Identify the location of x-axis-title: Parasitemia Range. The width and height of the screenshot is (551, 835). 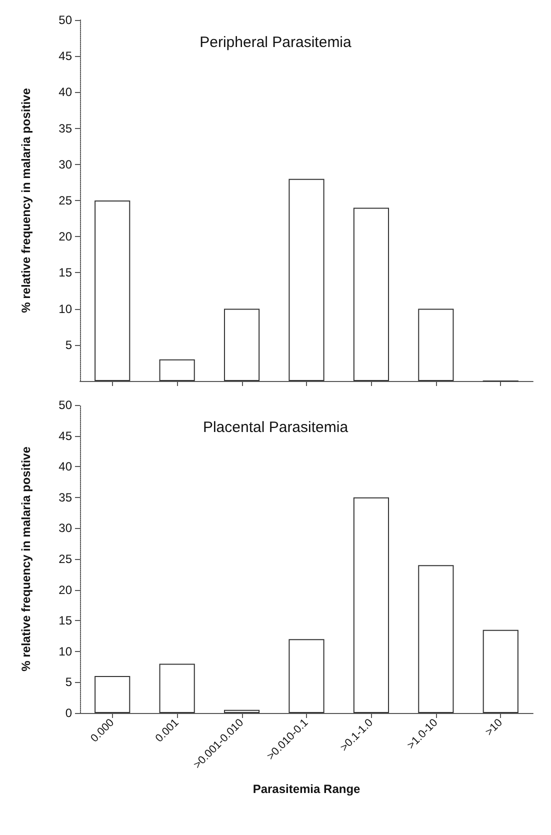
(306, 789).